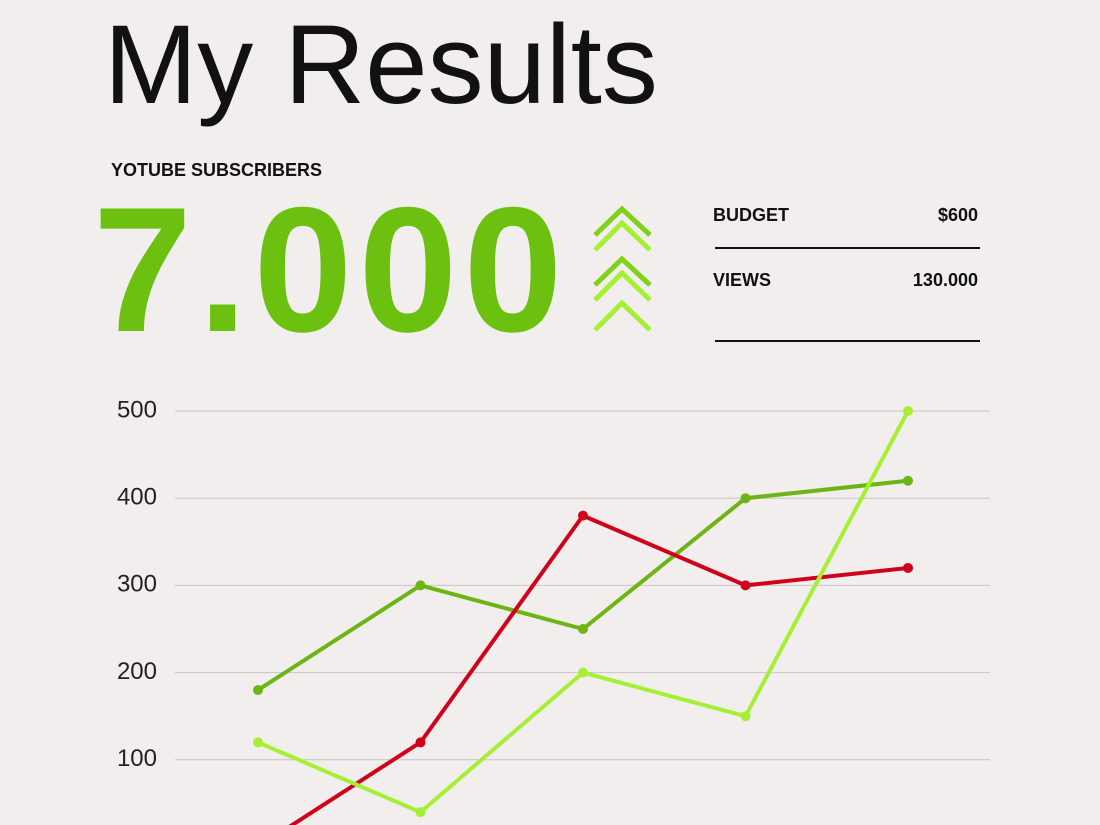 The image size is (1100, 825). I want to click on stat-label: VIEWS, so click(742, 280).